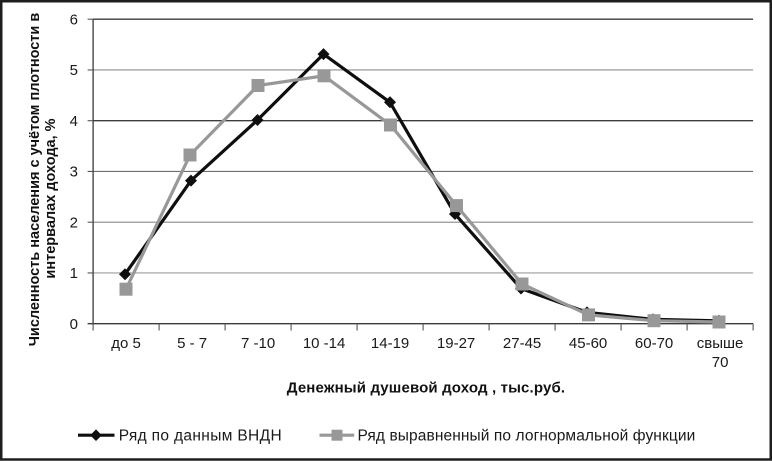  What do you see at coordinates (74, 172) in the screenshot?
I see `svg-text: 3` at bounding box center [74, 172].